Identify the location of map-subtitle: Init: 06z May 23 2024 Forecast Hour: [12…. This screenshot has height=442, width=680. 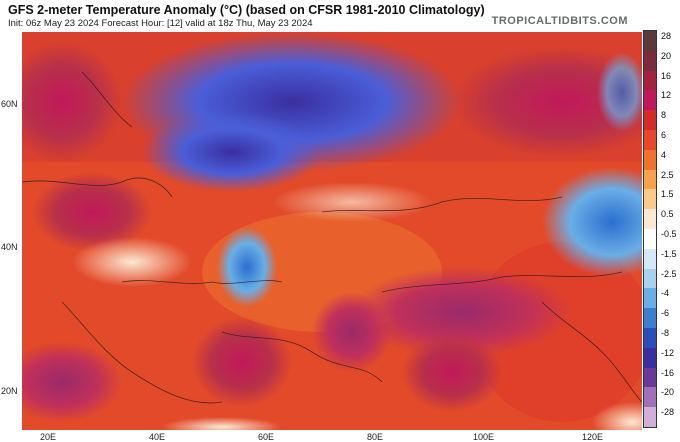
(160, 23).